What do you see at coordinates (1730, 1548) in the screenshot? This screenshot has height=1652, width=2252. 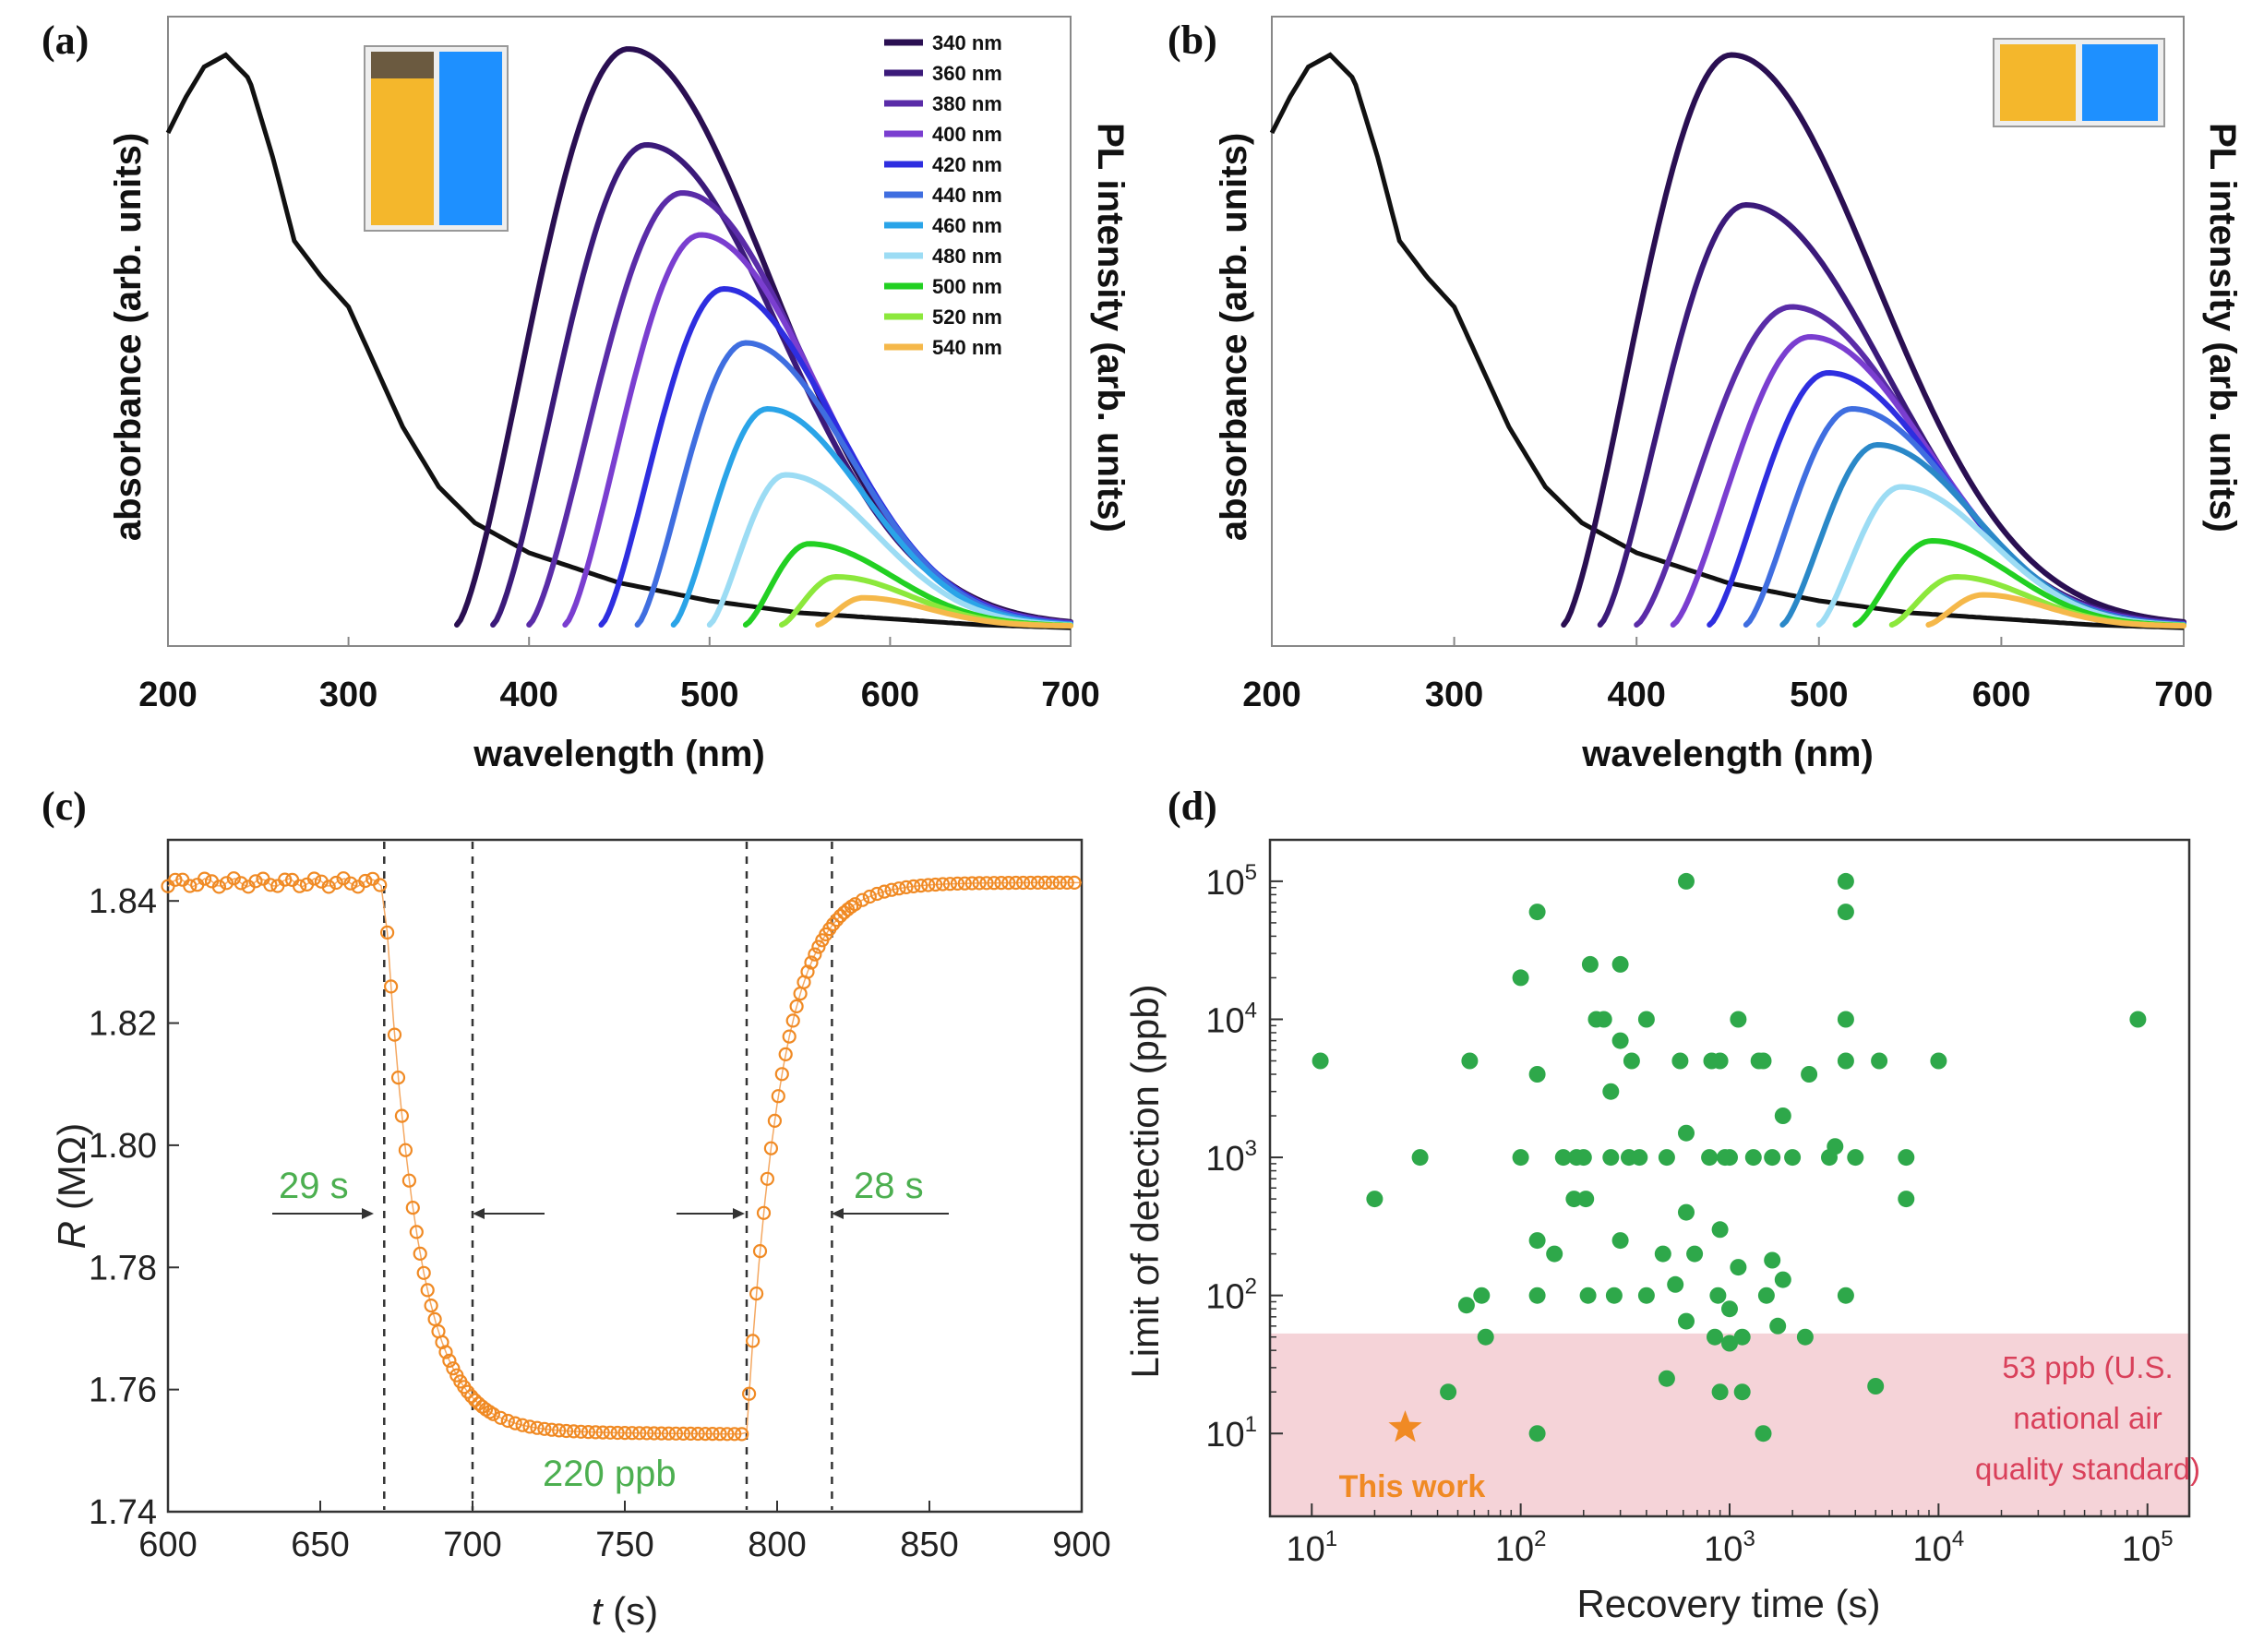 I see `x-tick-label: 10³` at bounding box center [1730, 1548].